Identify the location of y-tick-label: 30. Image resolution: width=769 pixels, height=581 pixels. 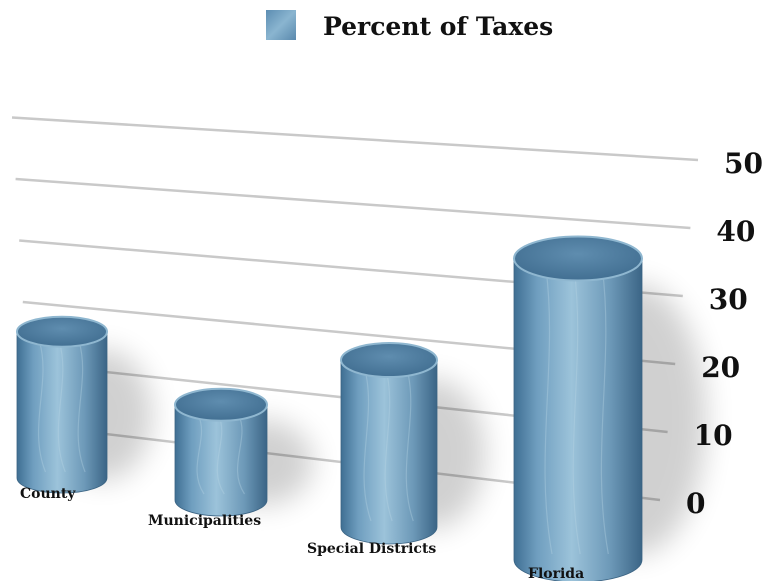
(728, 299).